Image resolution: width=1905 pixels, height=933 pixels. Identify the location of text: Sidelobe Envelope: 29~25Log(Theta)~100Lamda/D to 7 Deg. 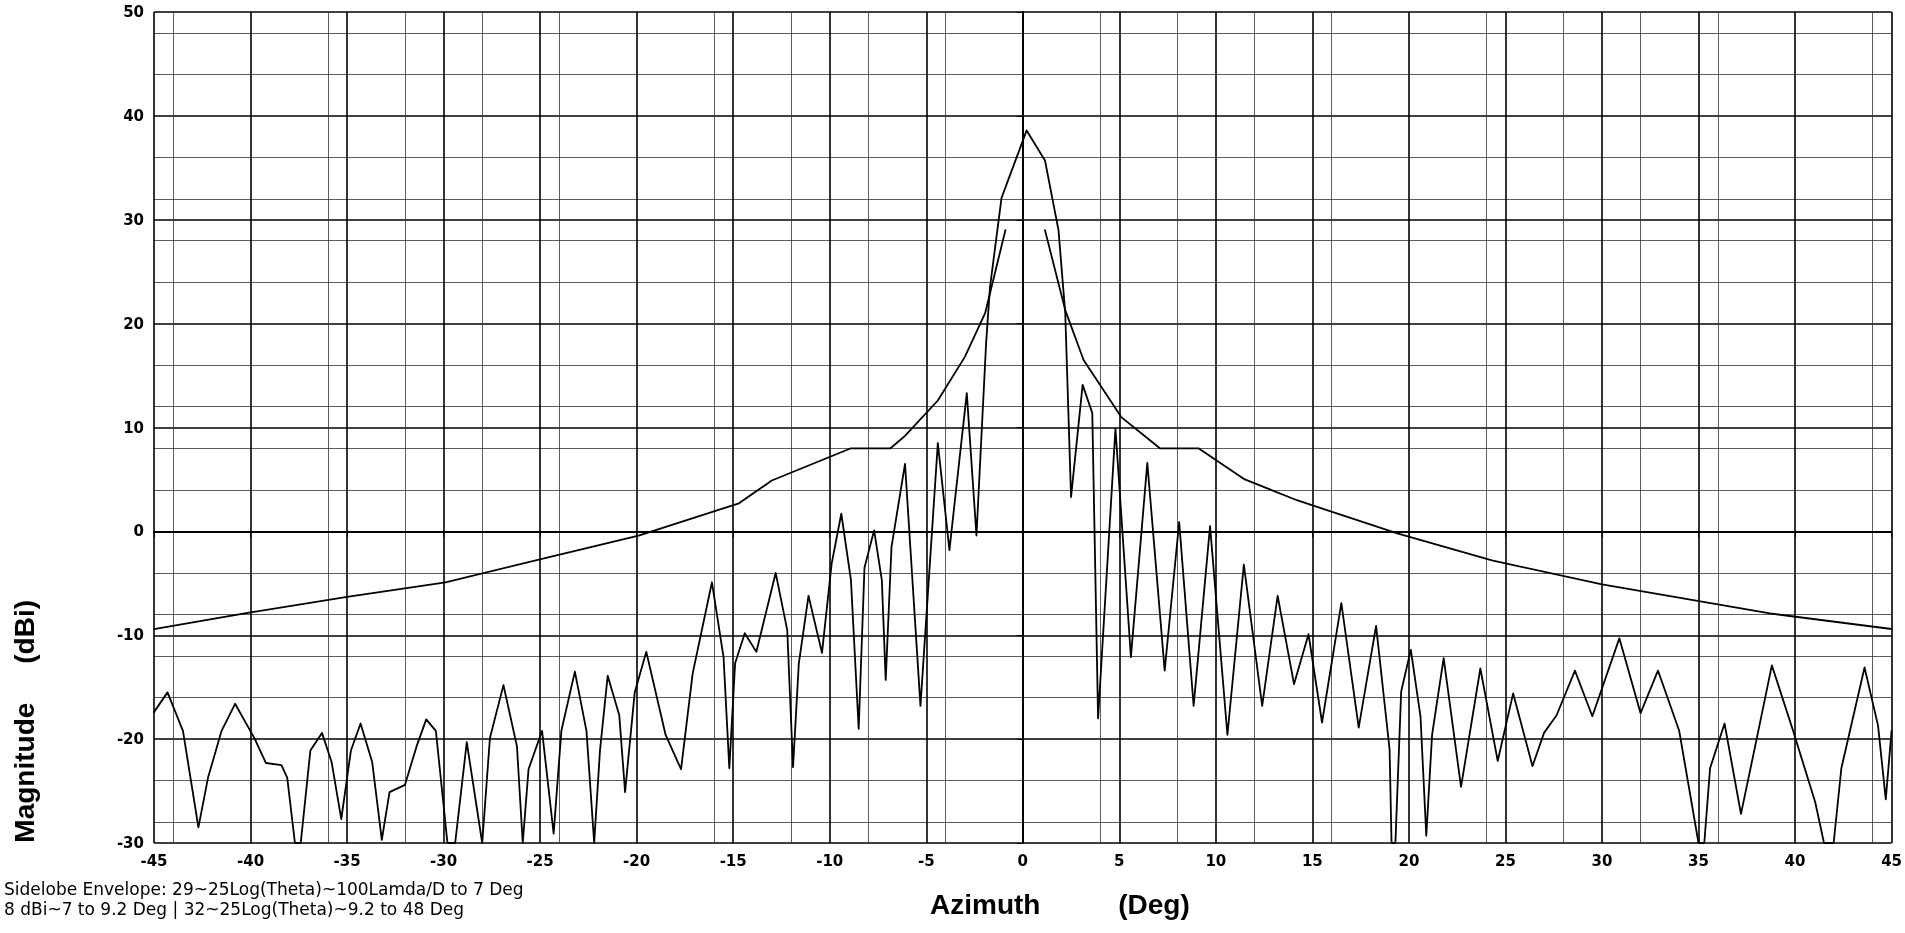
(264, 888).